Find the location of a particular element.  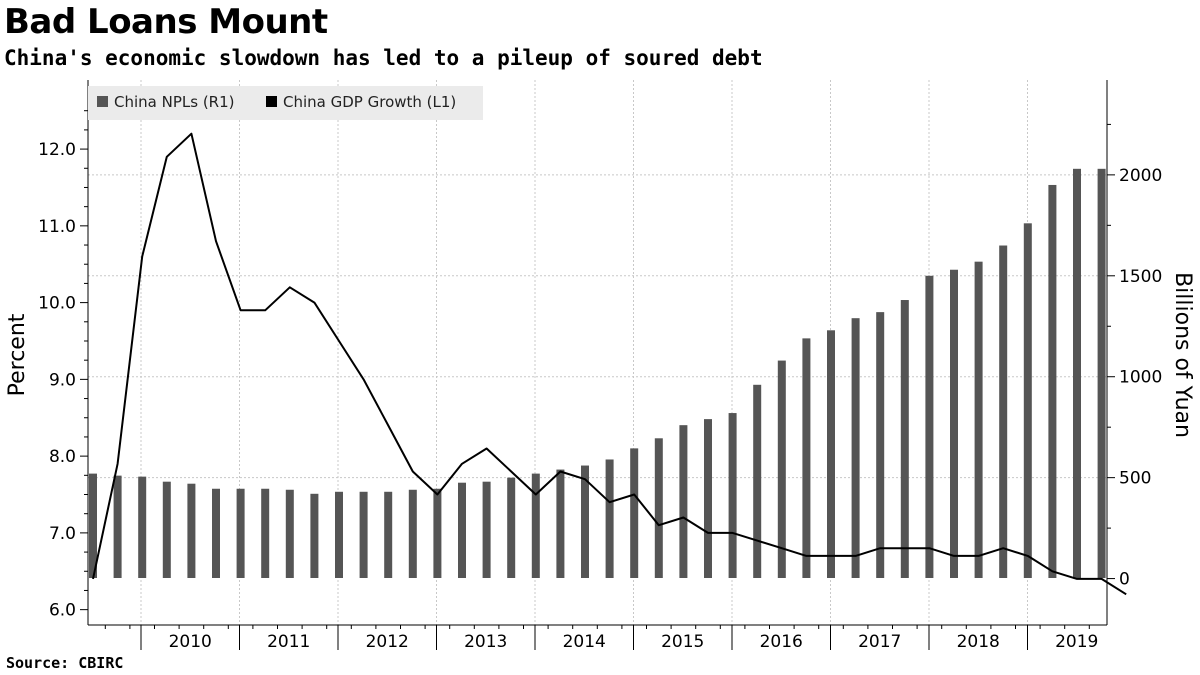

x-tick-label: 2010 is located at coordinates (190, 642).